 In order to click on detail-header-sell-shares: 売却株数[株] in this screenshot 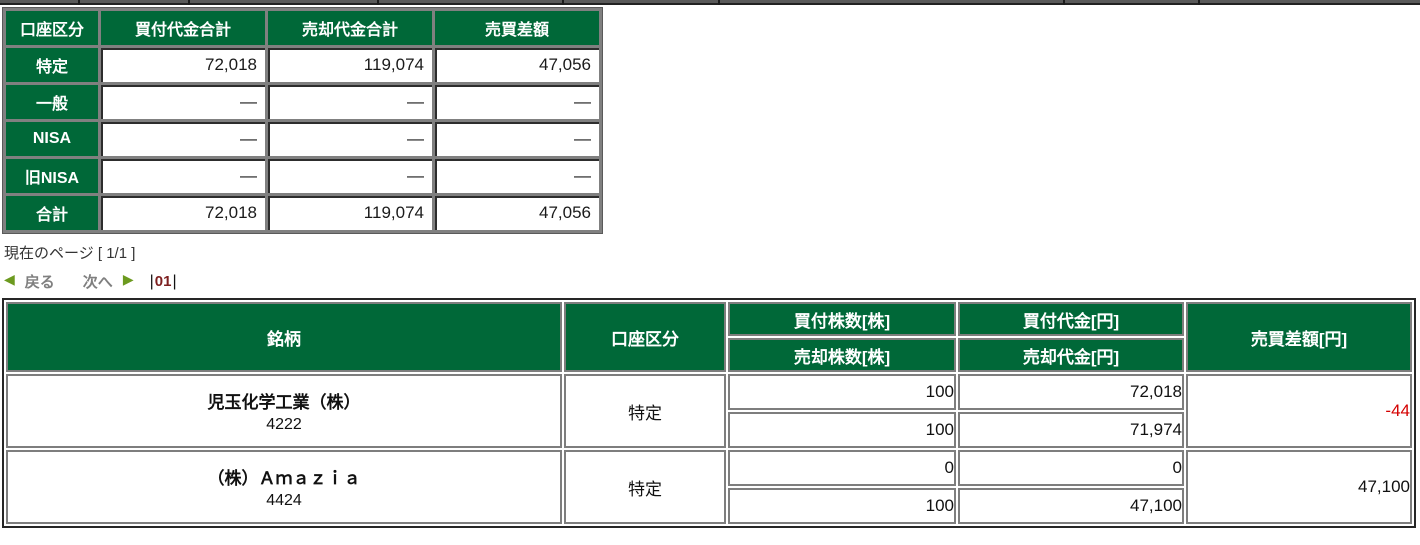, I will do `click(842, 355)`.